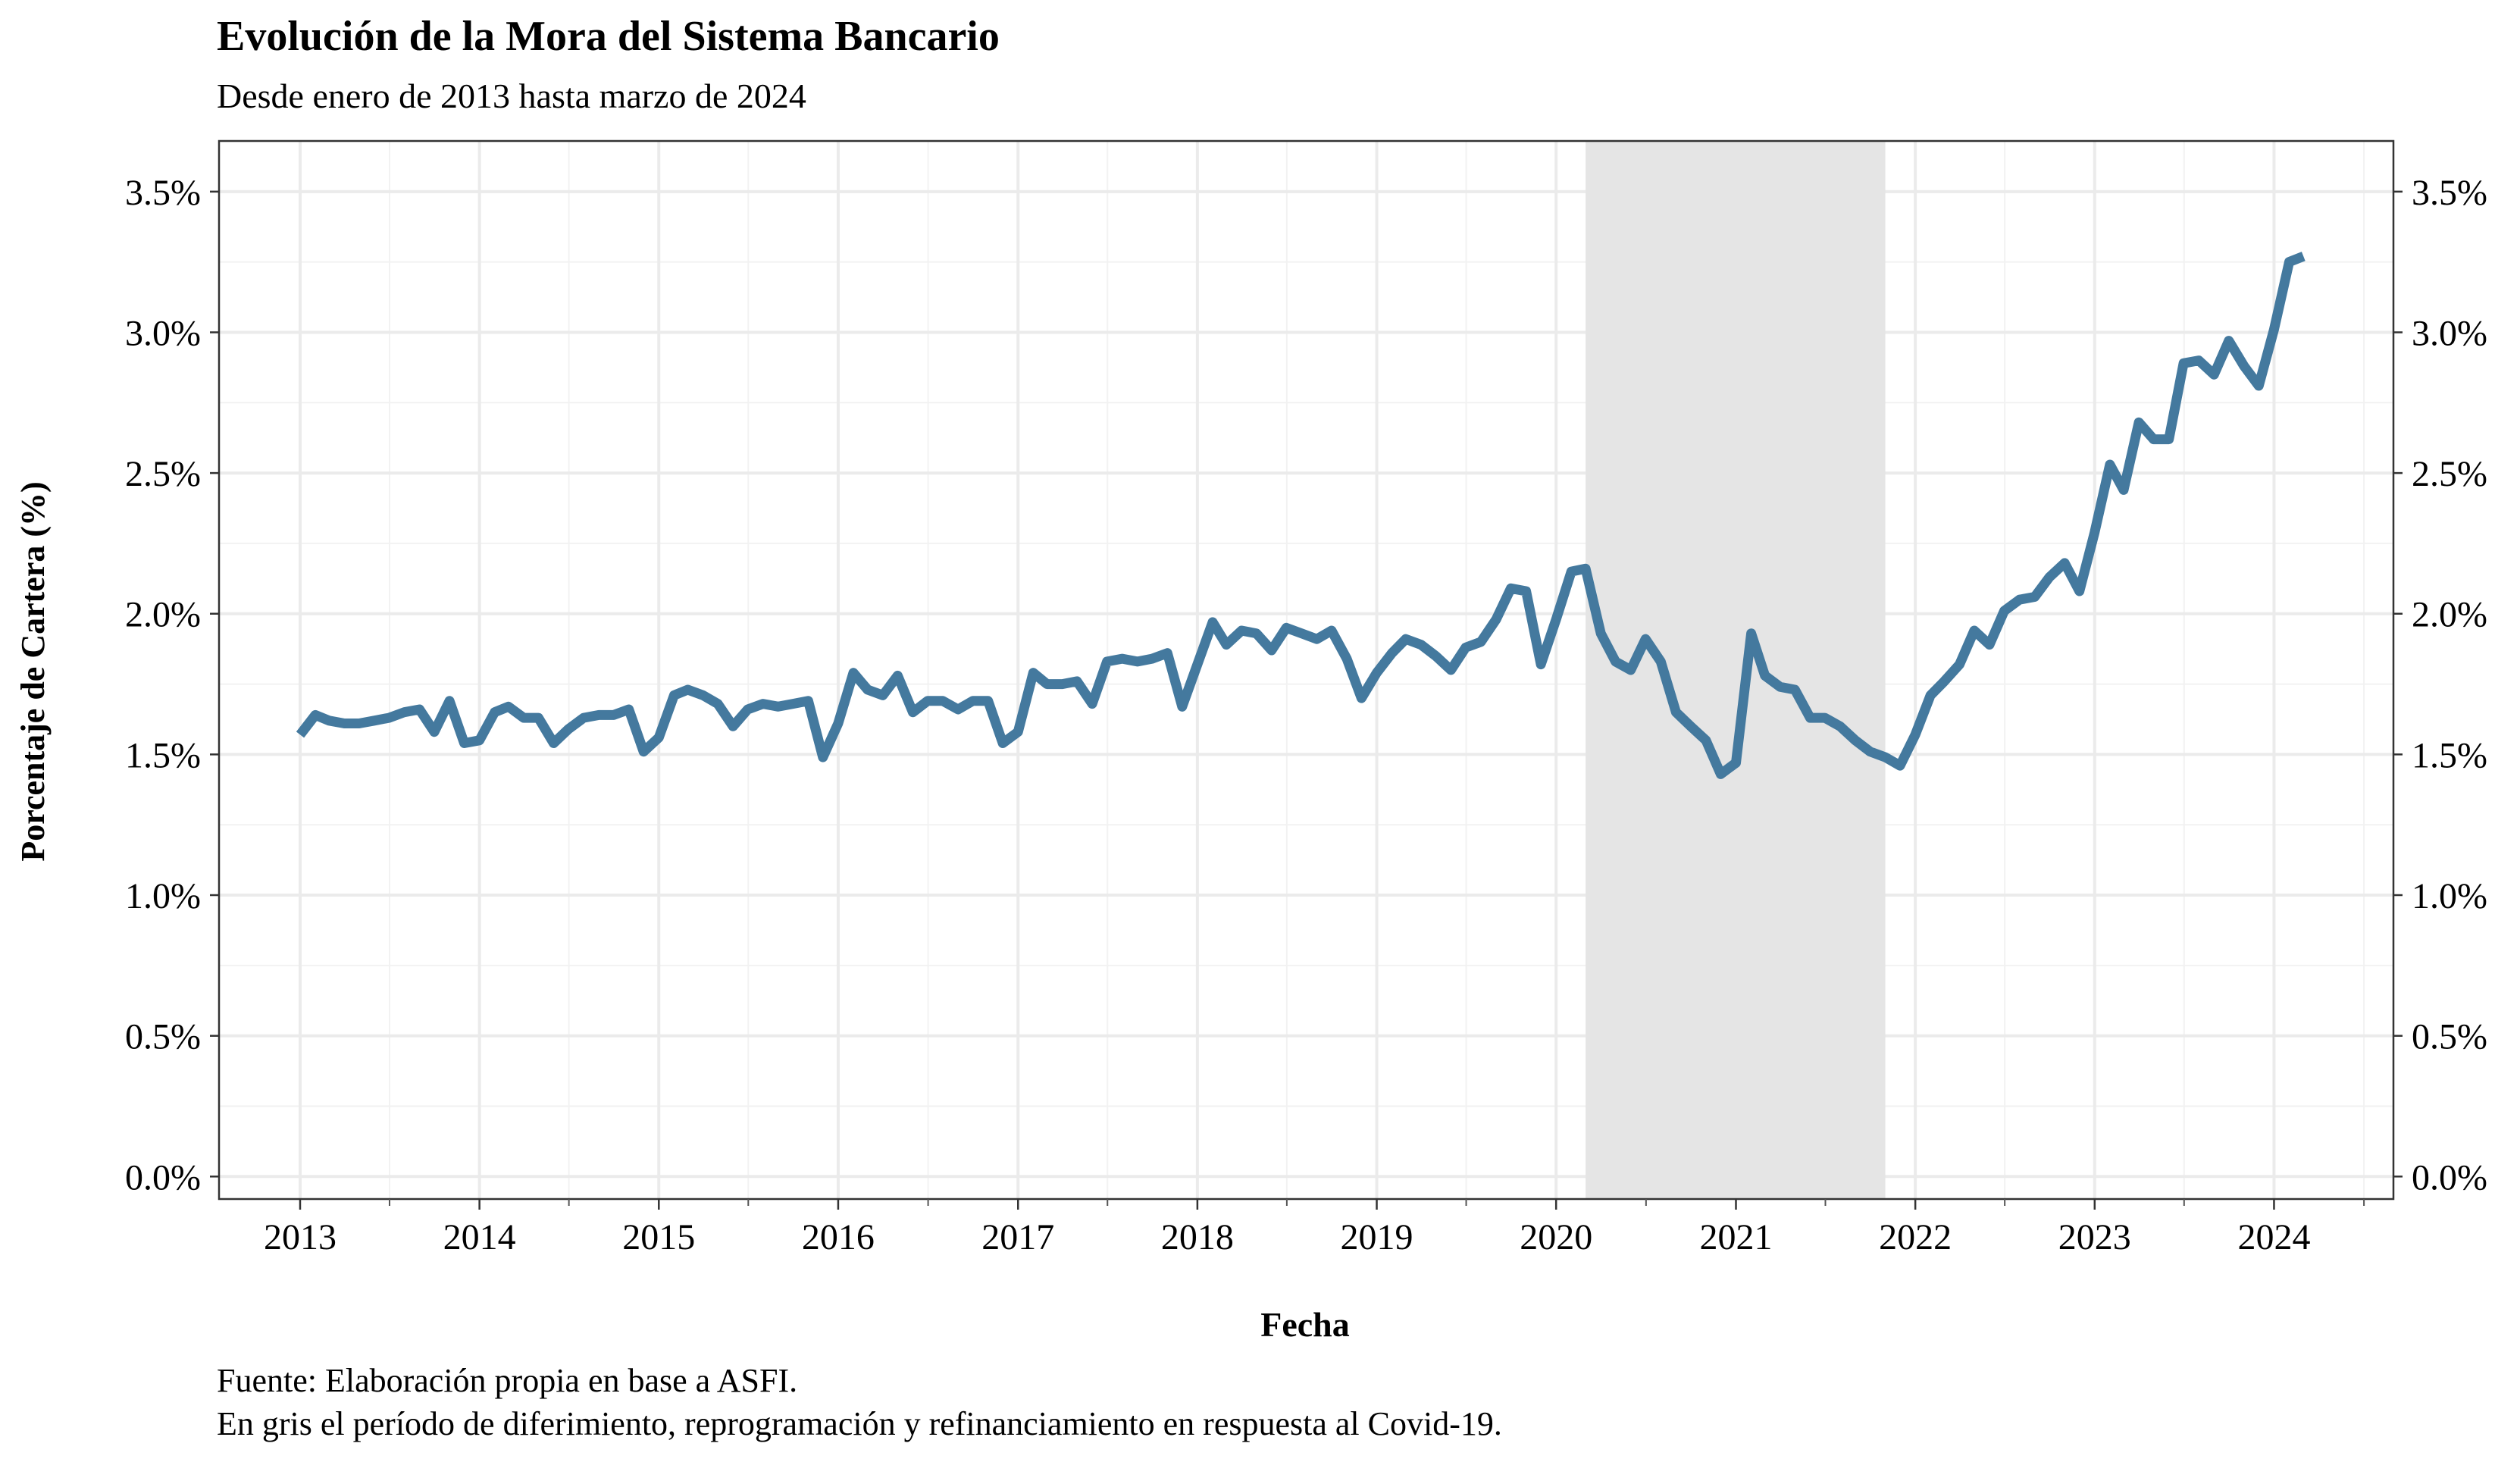 This screenshot has width=2520, height=1459. What do you see at coordinates (1736, 1237) in the screenshot?
I see `x-tick-label: 2021` at bounding box center [1736, 1237].